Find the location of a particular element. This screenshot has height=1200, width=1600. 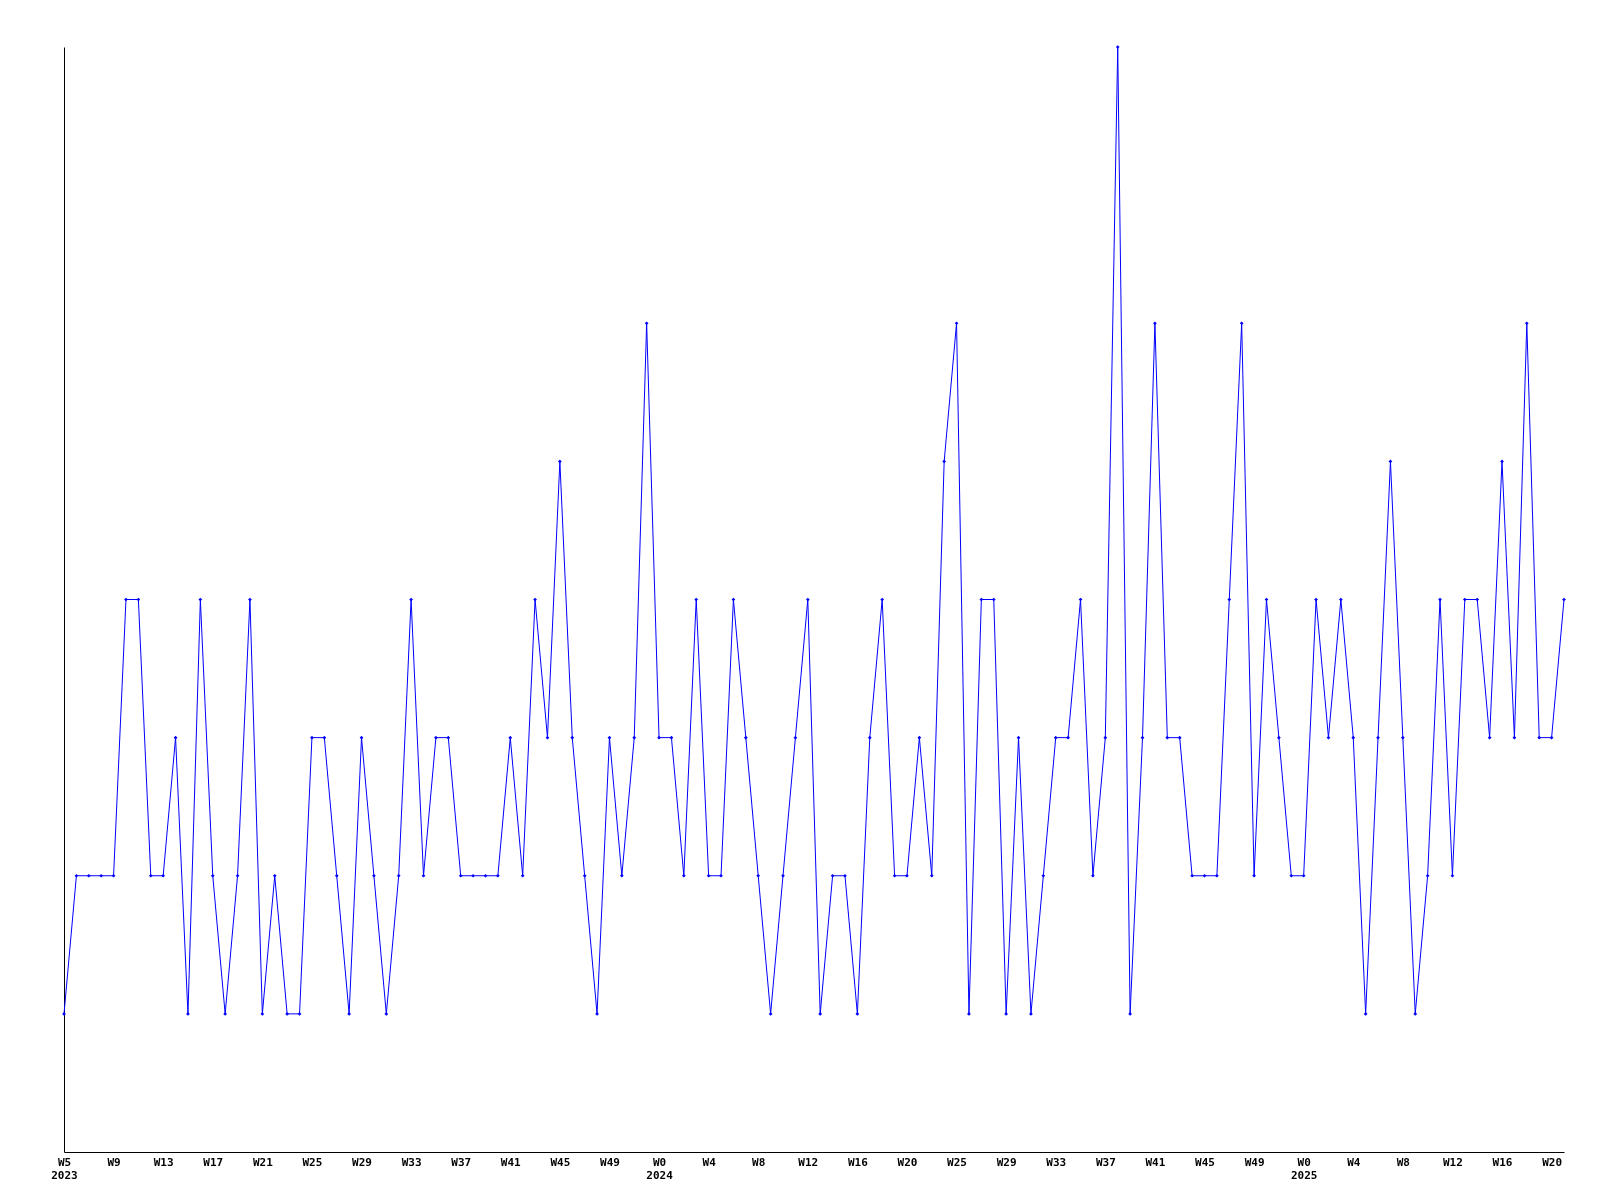

x-tick-label: W5 2023 is located at coordinates (64, 1168).